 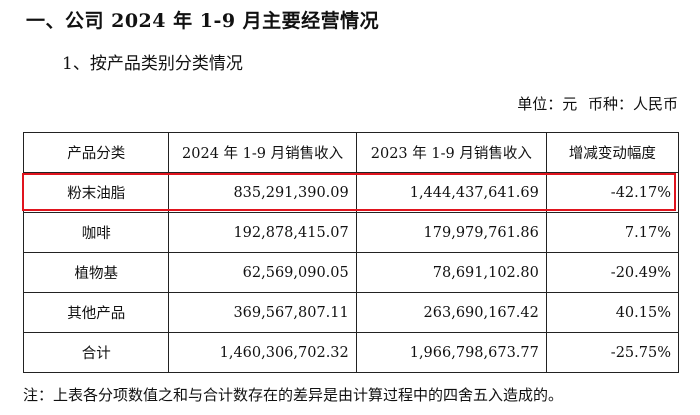 I want to click on row-category: 植物基, so click(x=96, y=272).